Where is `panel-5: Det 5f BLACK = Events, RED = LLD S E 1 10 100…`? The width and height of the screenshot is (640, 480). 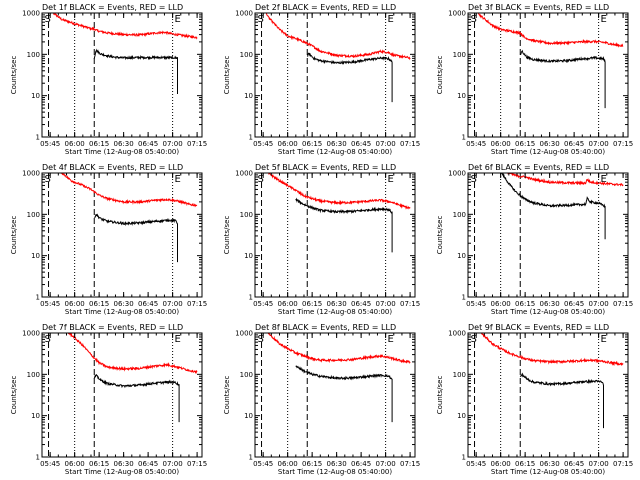
panel-5: Det 5f BLACK = Events, RED = LLD S E 1 10 100… is located at coordinates (321, 239).